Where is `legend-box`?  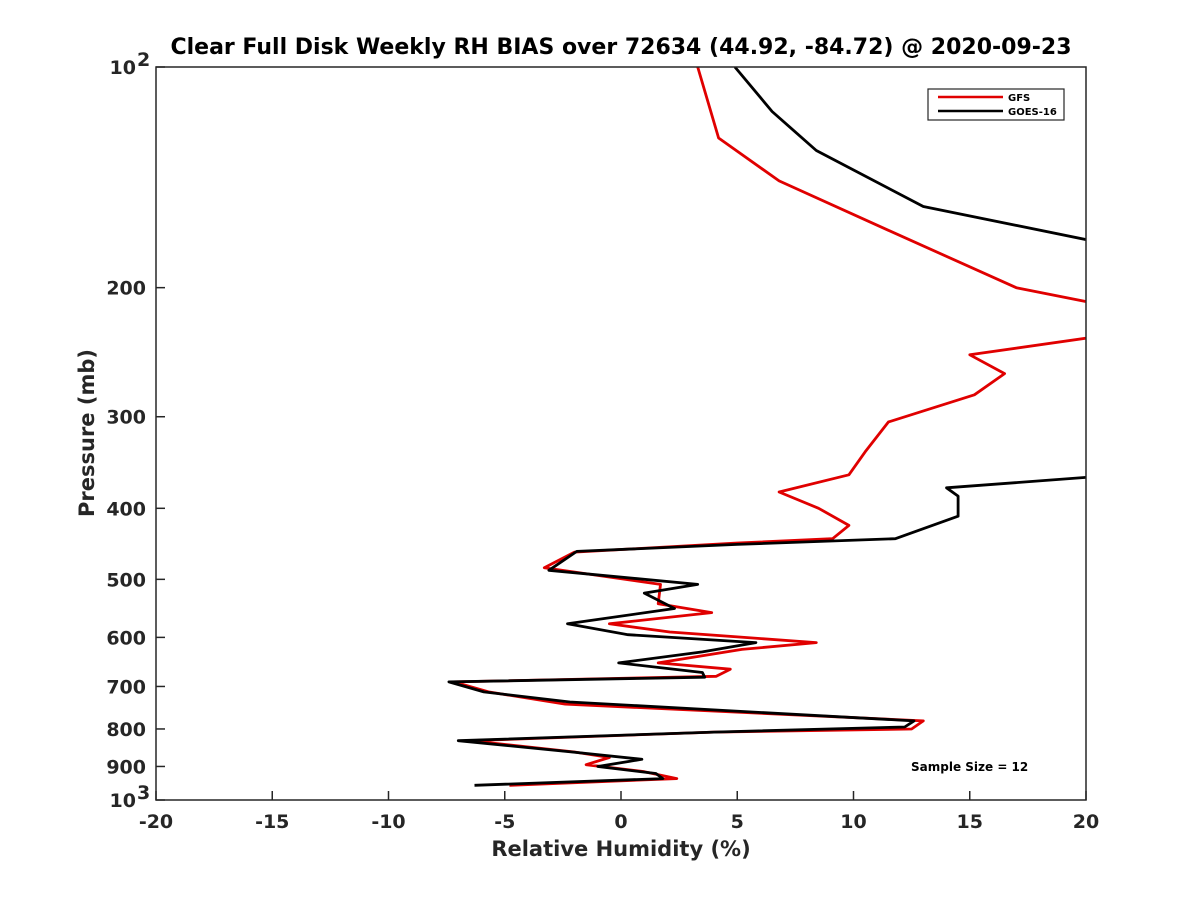 legend-box is located at coordinates (996, 104).